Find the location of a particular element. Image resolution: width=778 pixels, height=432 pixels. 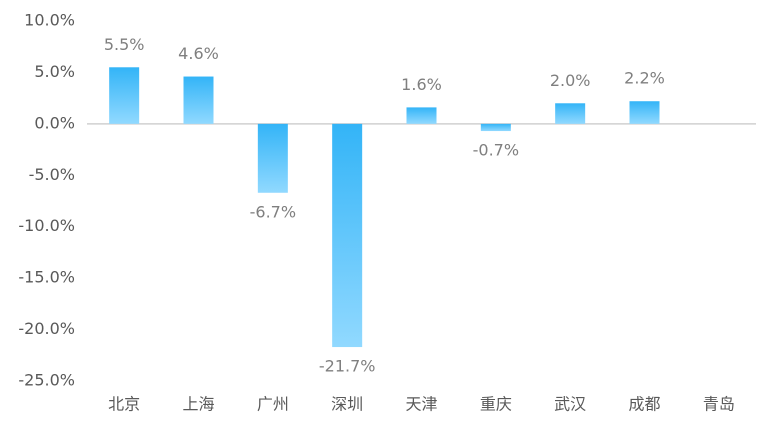

value-label: 1.6% is located at coordinates (421, 84).